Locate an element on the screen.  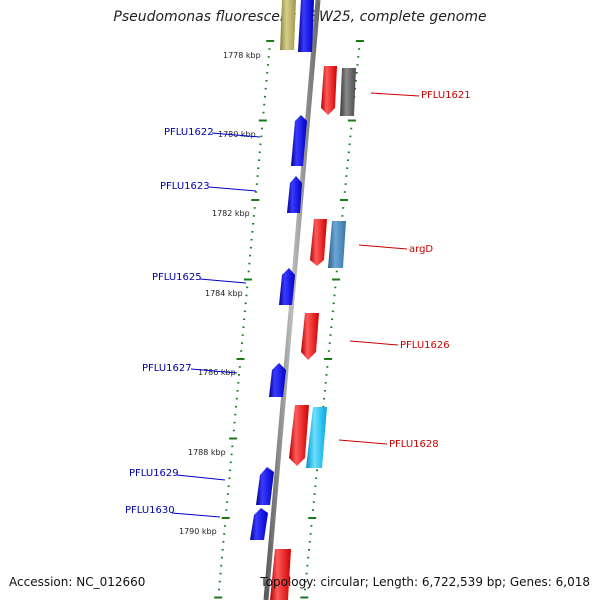
label-argd: argD is located at coordinates (421, 249).